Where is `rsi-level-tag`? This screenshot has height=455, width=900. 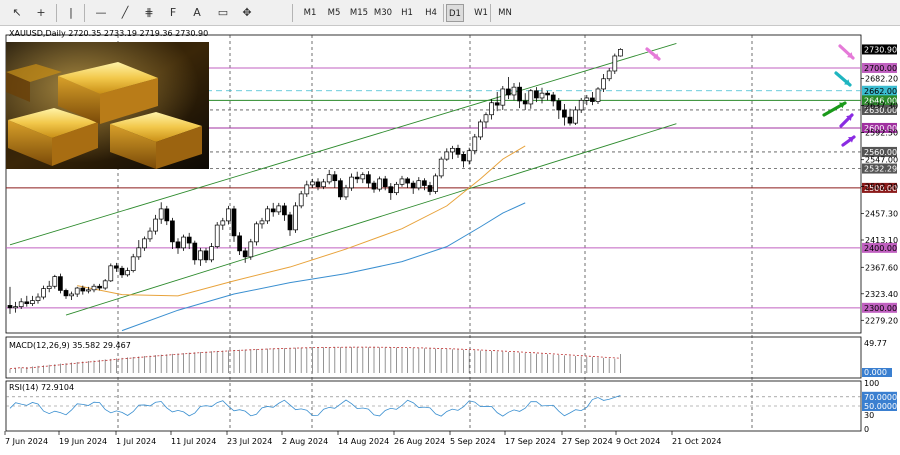
rsi-level-tag is located at coordinates (879, 406).